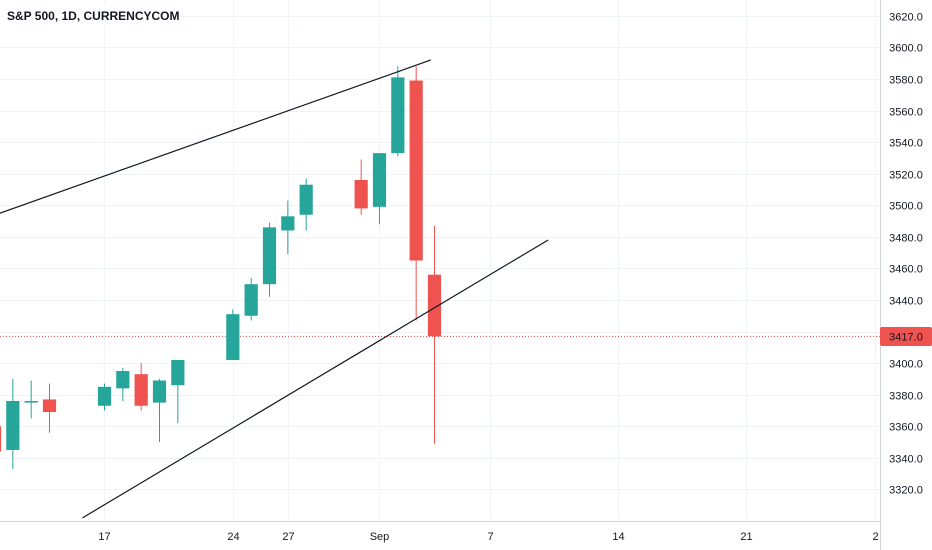 This screenshot has width=932, height=550. I want to click on price-tick-label: 3560.0, so click(906, 113).